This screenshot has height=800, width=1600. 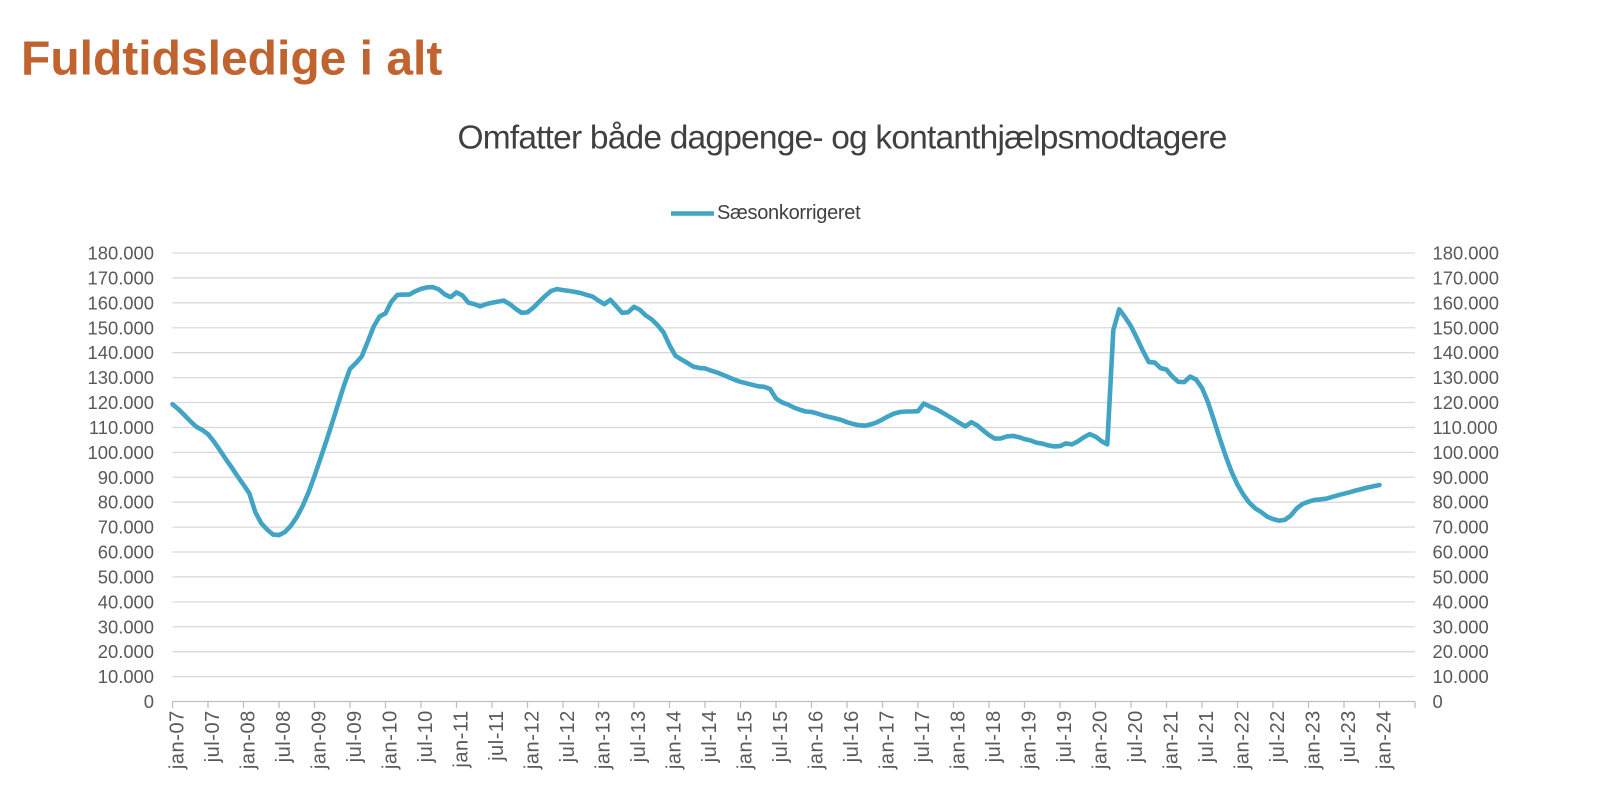 What do you see at coordinates (639, 736) in the screenshot?
I see `svg-text: jul-13` at bounding box center [639, 736].